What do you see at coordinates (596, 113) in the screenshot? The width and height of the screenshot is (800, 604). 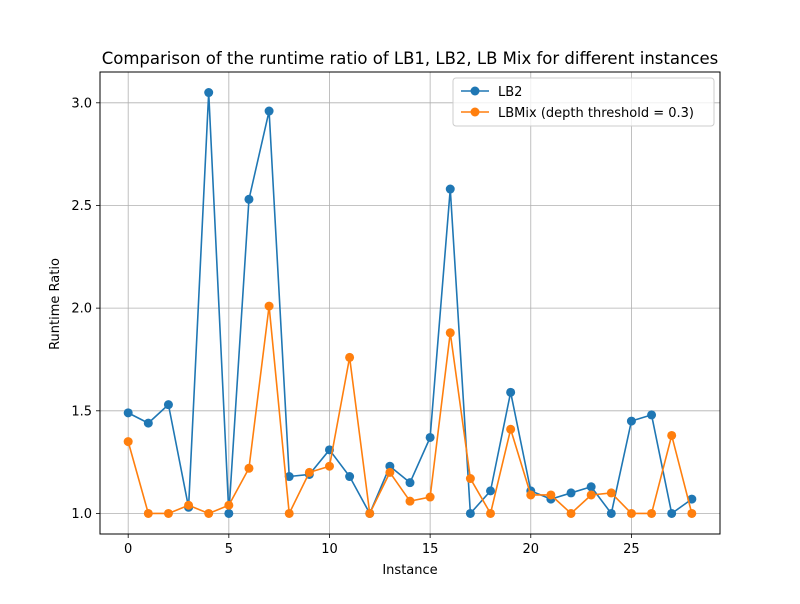 I see `legend-label-lbmix: LBMix (depth threshold = 0.3)` at bounding box center [596, 113].